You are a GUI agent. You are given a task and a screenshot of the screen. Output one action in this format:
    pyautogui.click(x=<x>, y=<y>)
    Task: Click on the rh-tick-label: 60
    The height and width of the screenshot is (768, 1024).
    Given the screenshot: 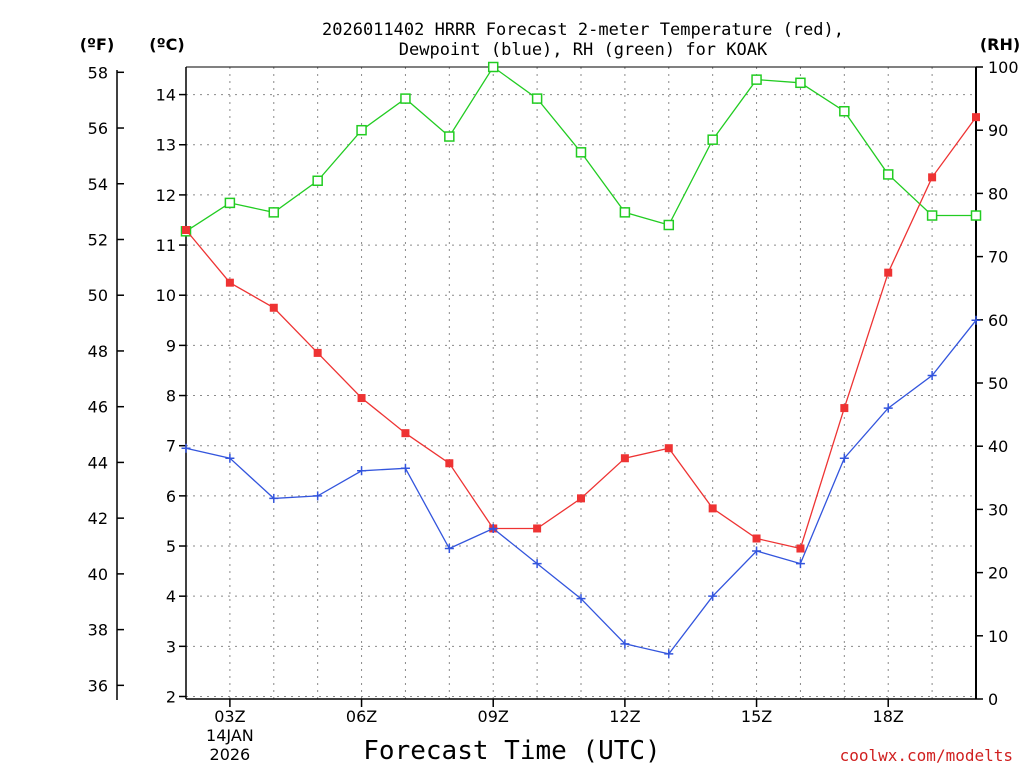 What is the action you would take?
    pyautogui.click(x=998, y=320)
    